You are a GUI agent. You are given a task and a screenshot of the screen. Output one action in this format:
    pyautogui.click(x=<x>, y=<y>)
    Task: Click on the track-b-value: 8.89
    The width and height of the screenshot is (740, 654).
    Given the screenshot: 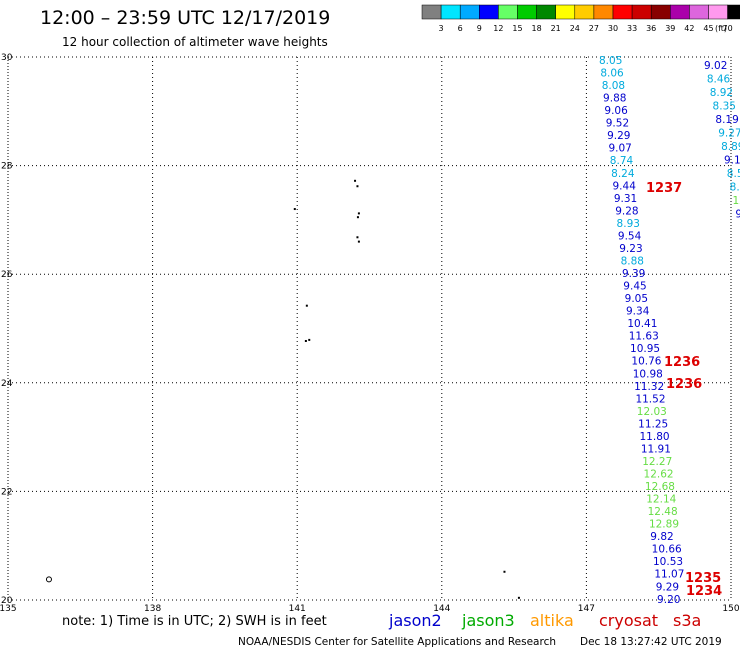 What is the action you would take?
    pyautogui.click(x=730, y=147)
    